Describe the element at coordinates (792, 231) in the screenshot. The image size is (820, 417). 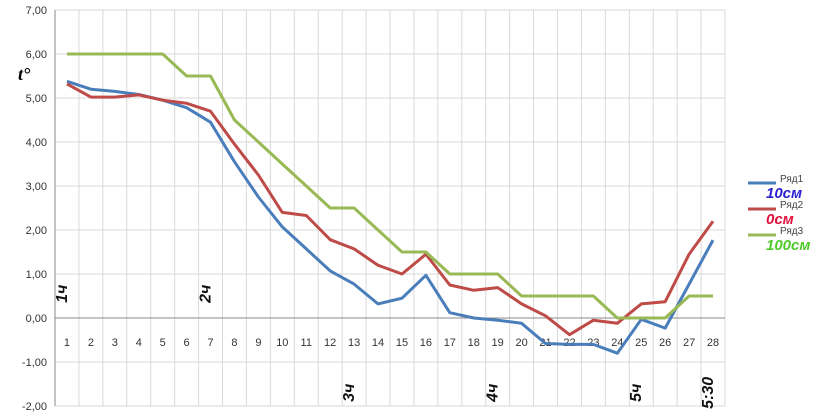
I see `legend-entry-label: Ряд3` at that location.